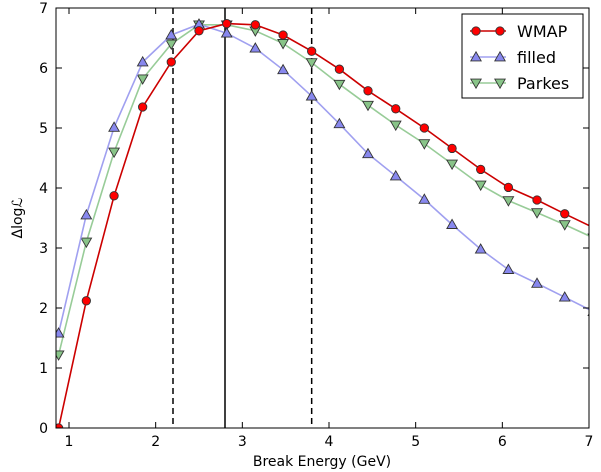  Describe the element at coordinates (43, 189) in the screenshot. I see `y-tick-label: 4` at that location.